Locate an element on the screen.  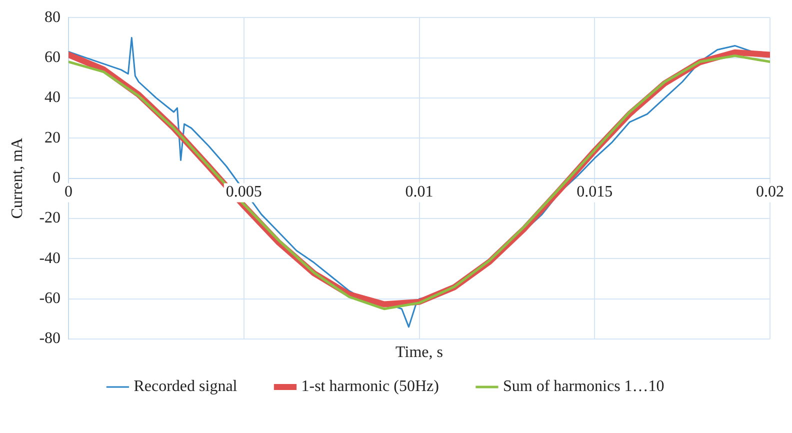
x-tick-label: 0.01 is located at coordinates (419, 192).